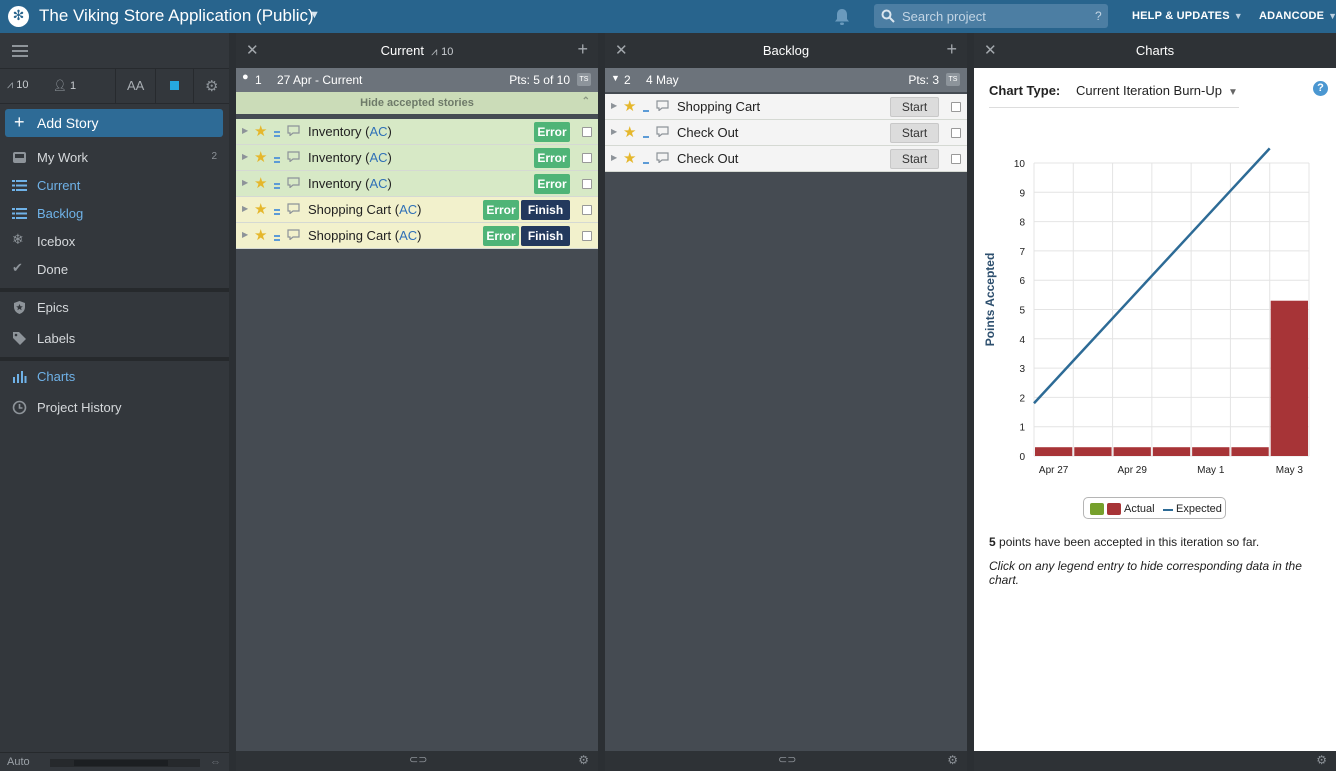  I want to click on chart-help-icon: ?, so click(1320, 88).